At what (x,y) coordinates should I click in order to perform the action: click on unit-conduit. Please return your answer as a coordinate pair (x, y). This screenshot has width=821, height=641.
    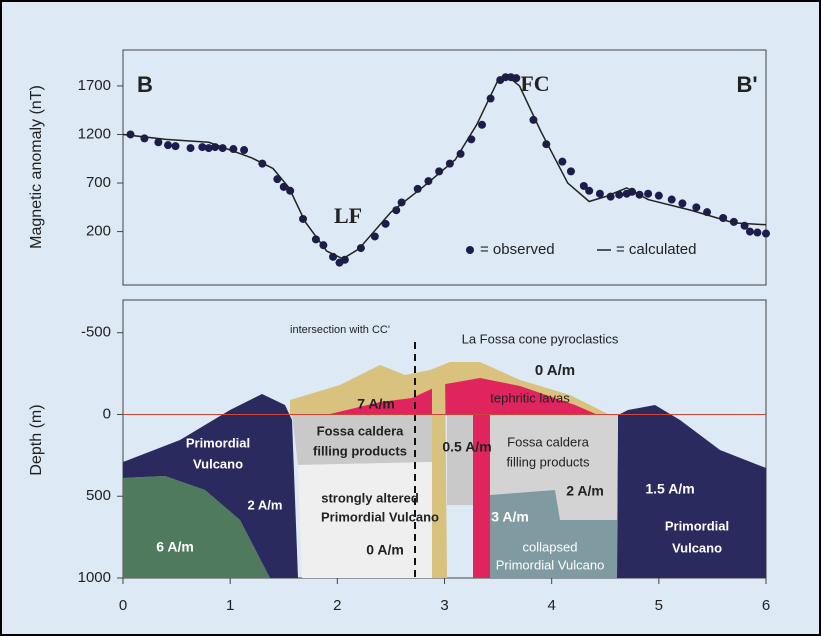
    Looking at the image, I should click on (439, 474).